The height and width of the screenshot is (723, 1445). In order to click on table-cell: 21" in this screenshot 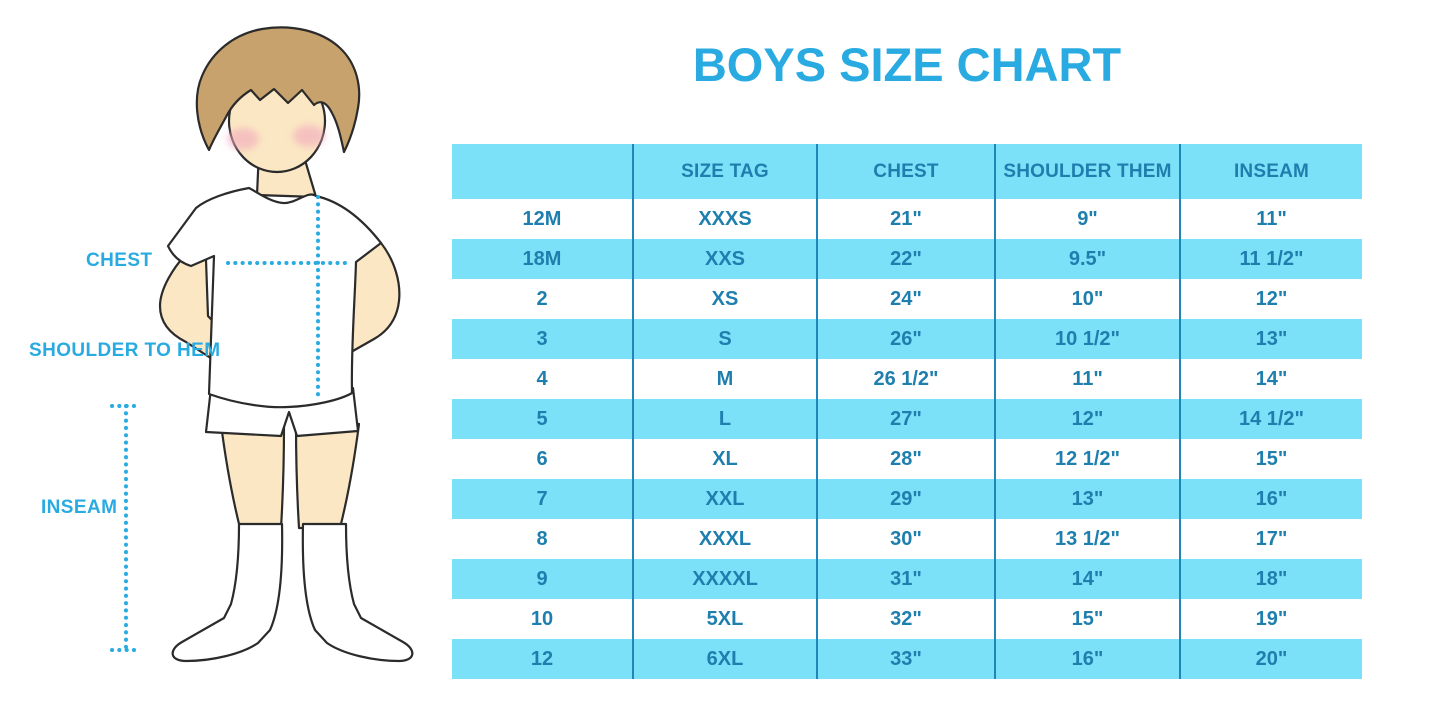, I will do `click(905, 219)`.